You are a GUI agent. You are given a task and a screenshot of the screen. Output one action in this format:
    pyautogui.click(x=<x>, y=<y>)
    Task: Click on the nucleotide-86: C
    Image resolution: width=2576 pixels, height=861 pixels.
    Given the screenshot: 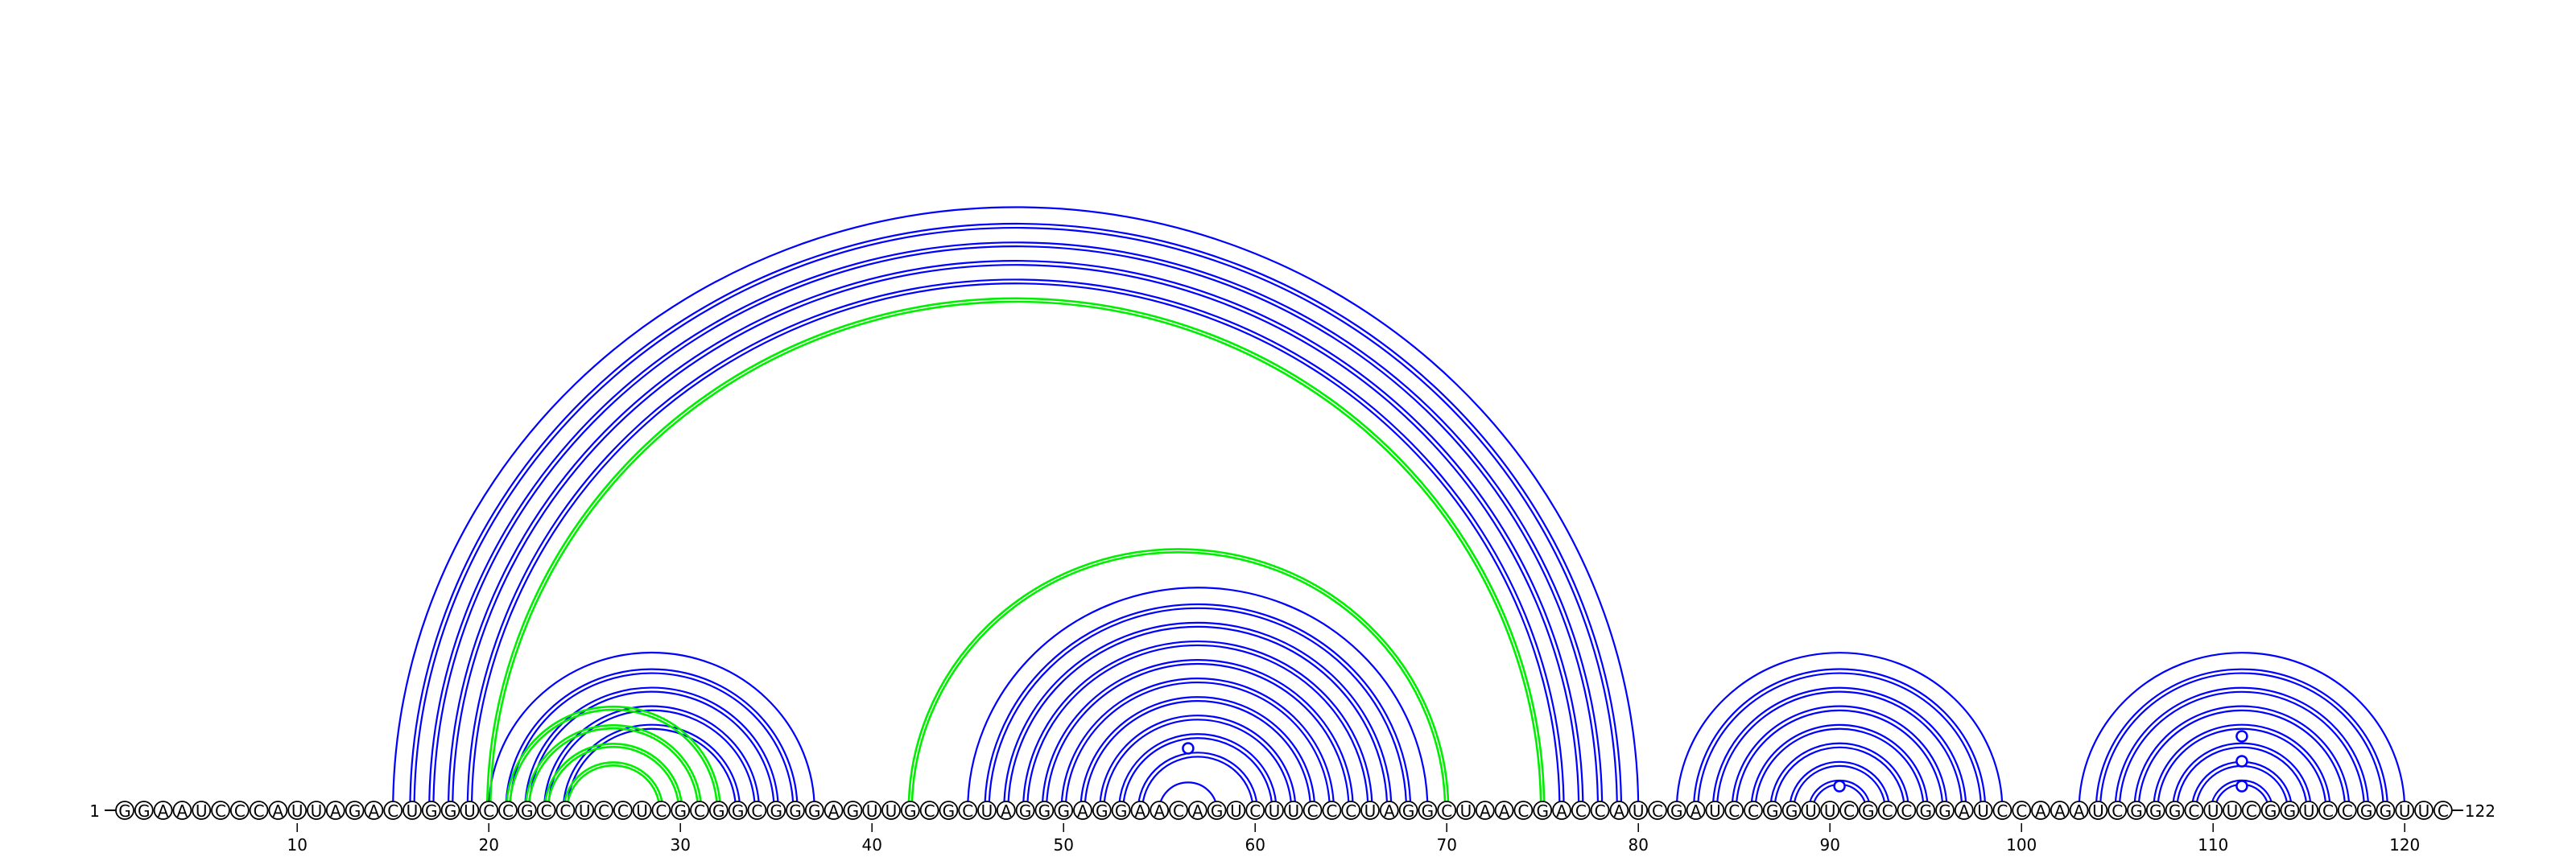 What is the action you would take?
    pyautogui.click(x=1753, y=811)
    